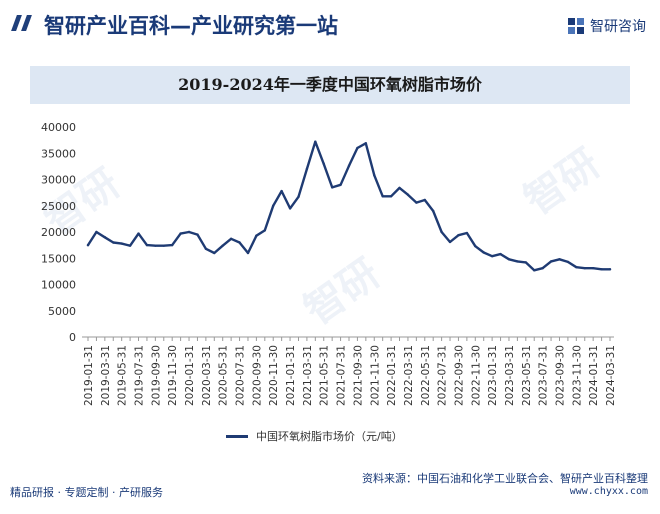 This screenshot has width=660, height=514. Describe the element at coordinates (560, 375) in the screenshot. I see `x-tick-label: 2023-09-30` at that location.